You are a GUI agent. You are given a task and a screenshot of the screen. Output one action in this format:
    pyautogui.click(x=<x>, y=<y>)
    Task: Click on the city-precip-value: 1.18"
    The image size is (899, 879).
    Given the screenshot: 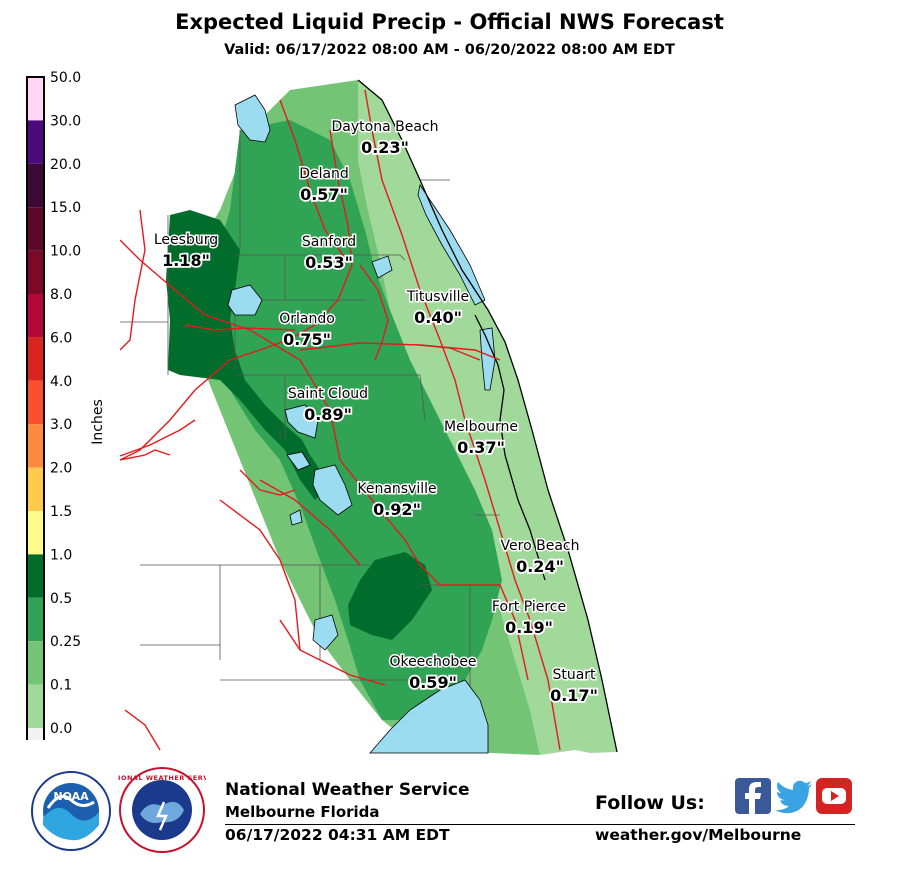 What is the action you would take?
    pyautogui.click(x=186, y=260)
    